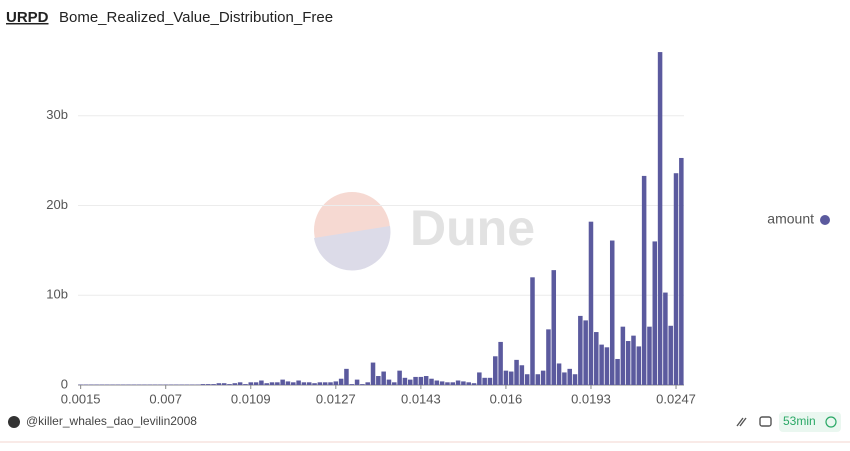 The image size is (850, 451). Describe the element at coordinates (336, 398) in the screenshot. I see `x-tick-label: 0.0127` at that location.